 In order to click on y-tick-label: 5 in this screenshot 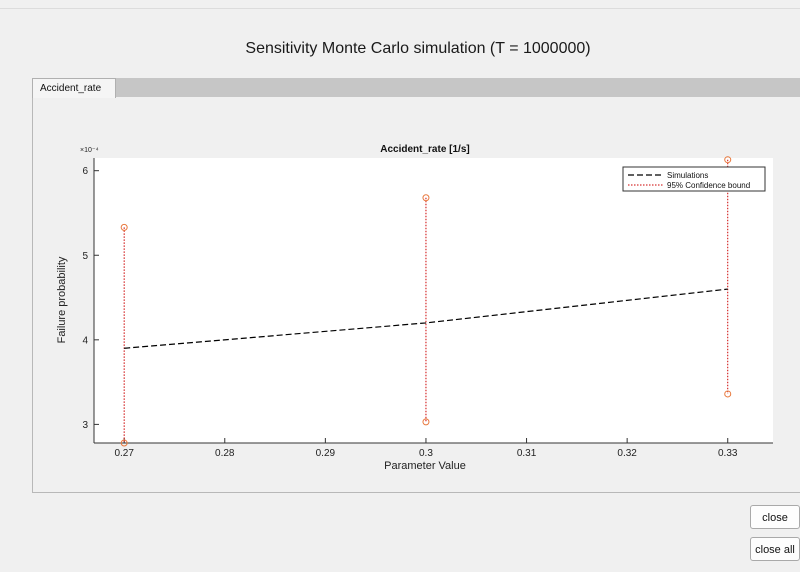, I will do `click(85, 256)`.